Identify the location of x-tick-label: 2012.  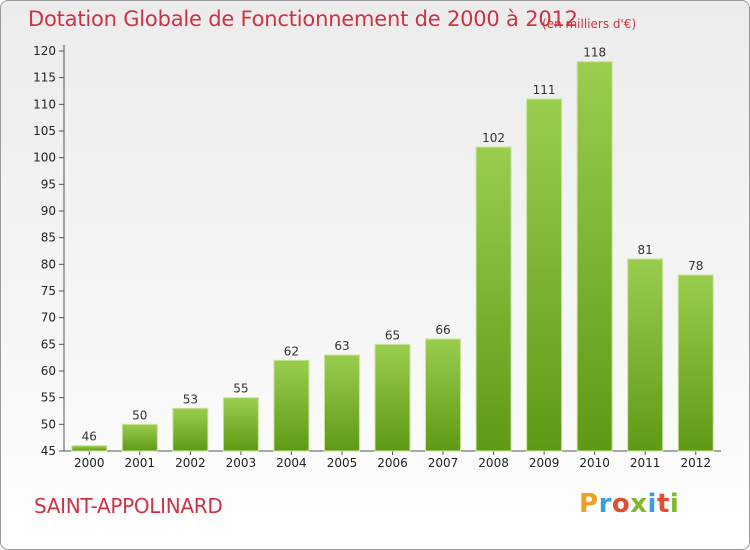
(695, 463).